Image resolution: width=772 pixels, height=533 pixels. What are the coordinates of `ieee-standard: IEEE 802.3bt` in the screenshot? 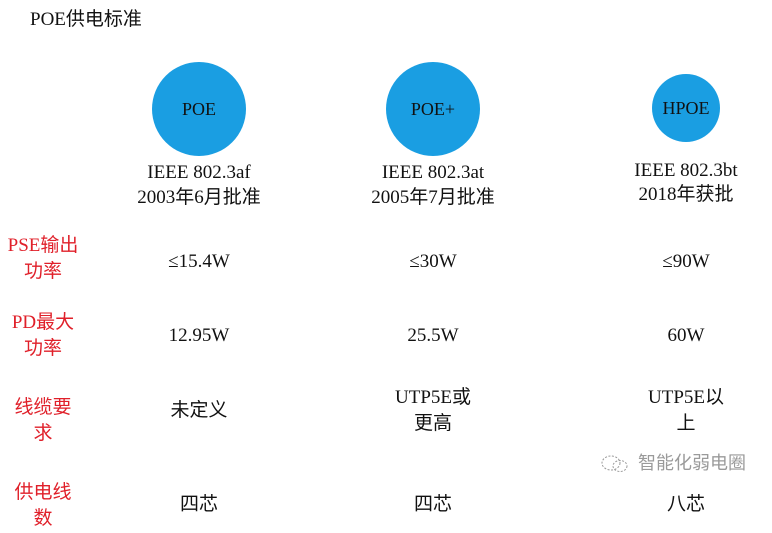 It's located at (686, 170).